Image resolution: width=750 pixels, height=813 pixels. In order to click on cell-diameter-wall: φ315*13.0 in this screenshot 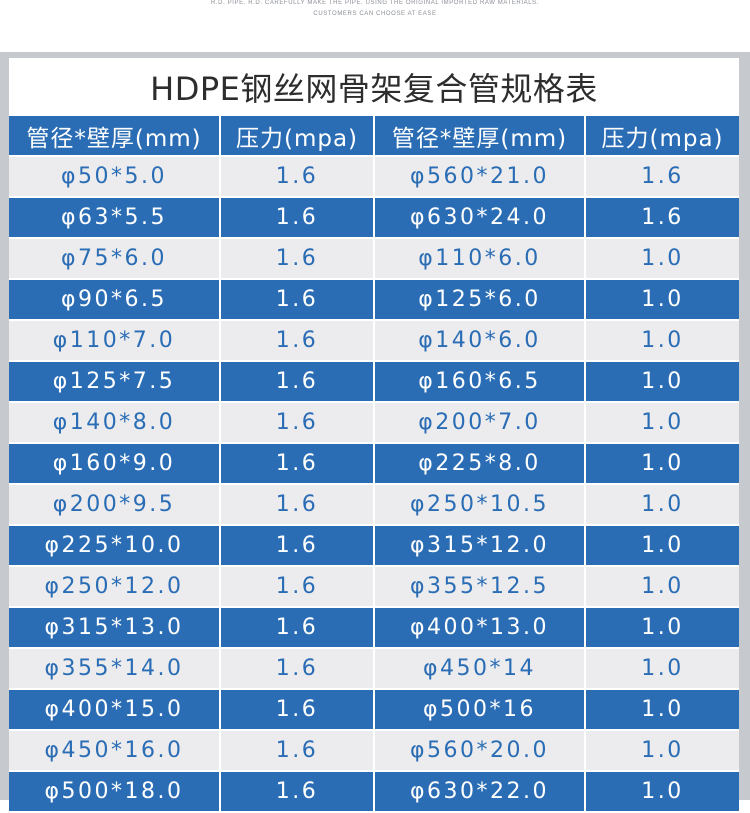, I will do `click(115, 628)`.